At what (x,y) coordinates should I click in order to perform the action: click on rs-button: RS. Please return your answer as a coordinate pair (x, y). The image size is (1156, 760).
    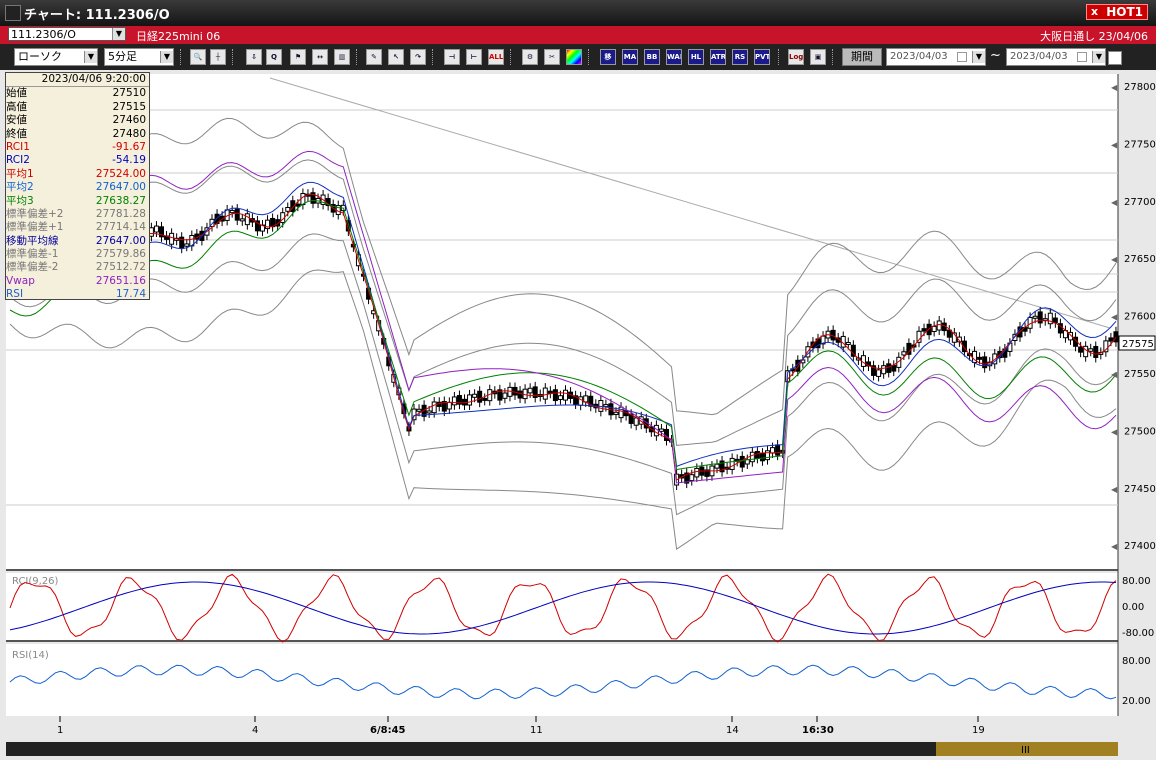
    Looking at the image, I should click on (740, 57).